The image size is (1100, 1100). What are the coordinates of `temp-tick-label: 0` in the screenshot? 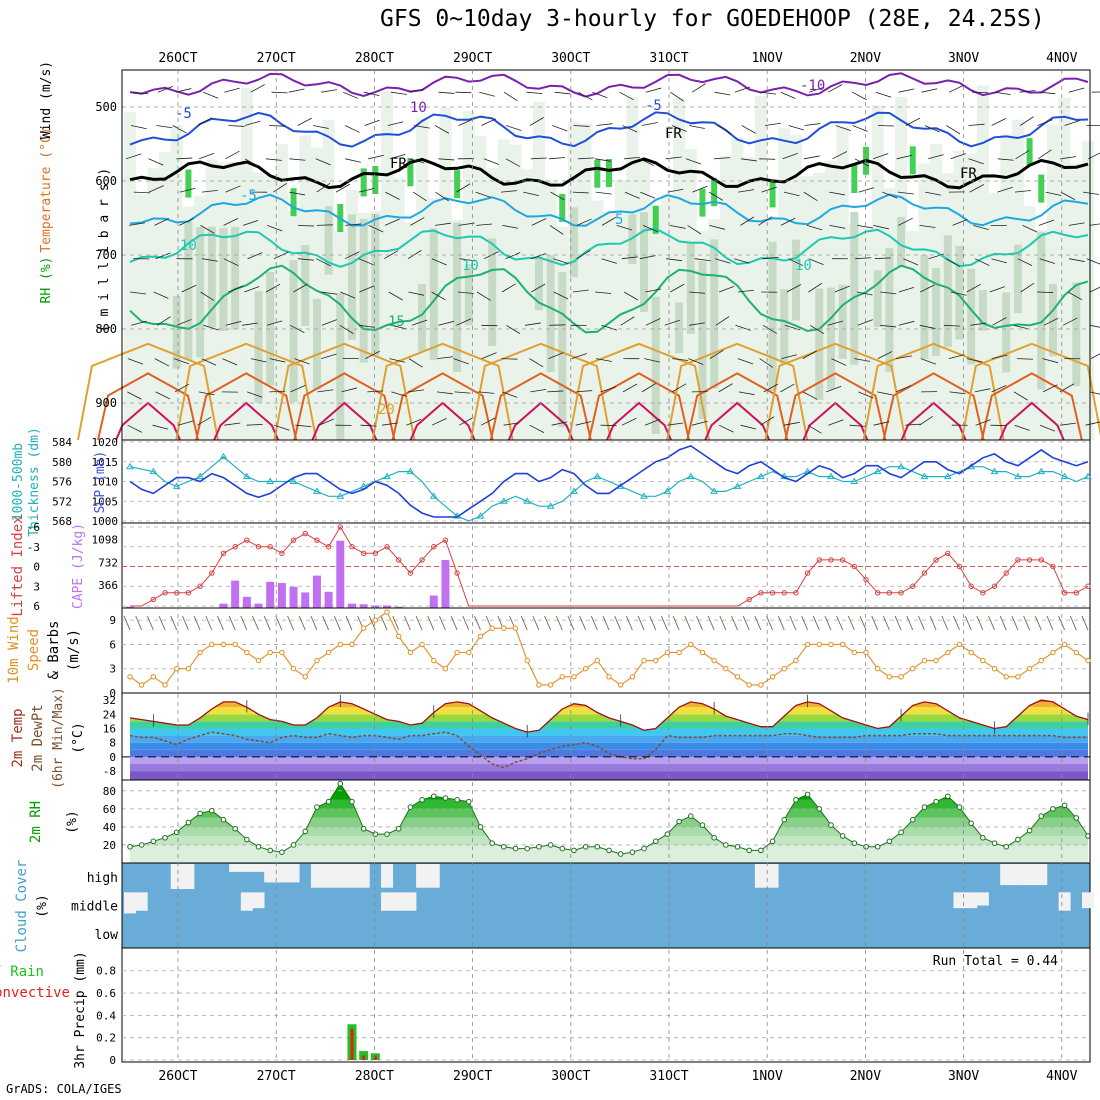 It's located at (112, 757).